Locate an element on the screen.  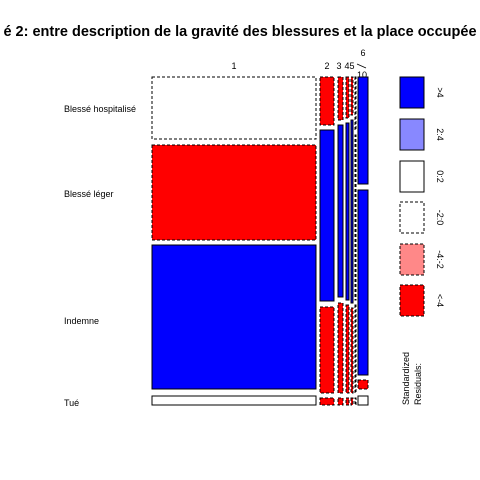
mosaic-tile-col2-bless-l-ger is located at coordinates (327, 215).